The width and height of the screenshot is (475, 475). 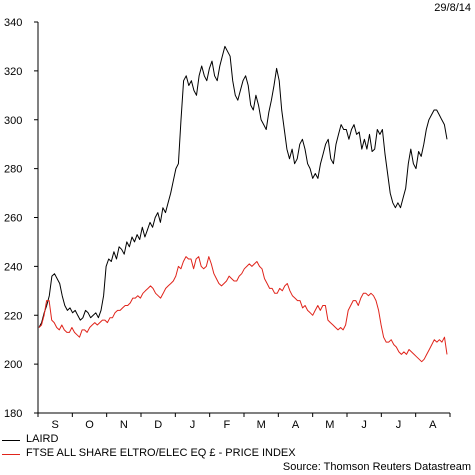 I want to click on x-tick-label-7: A, so click(x=296, y=425).